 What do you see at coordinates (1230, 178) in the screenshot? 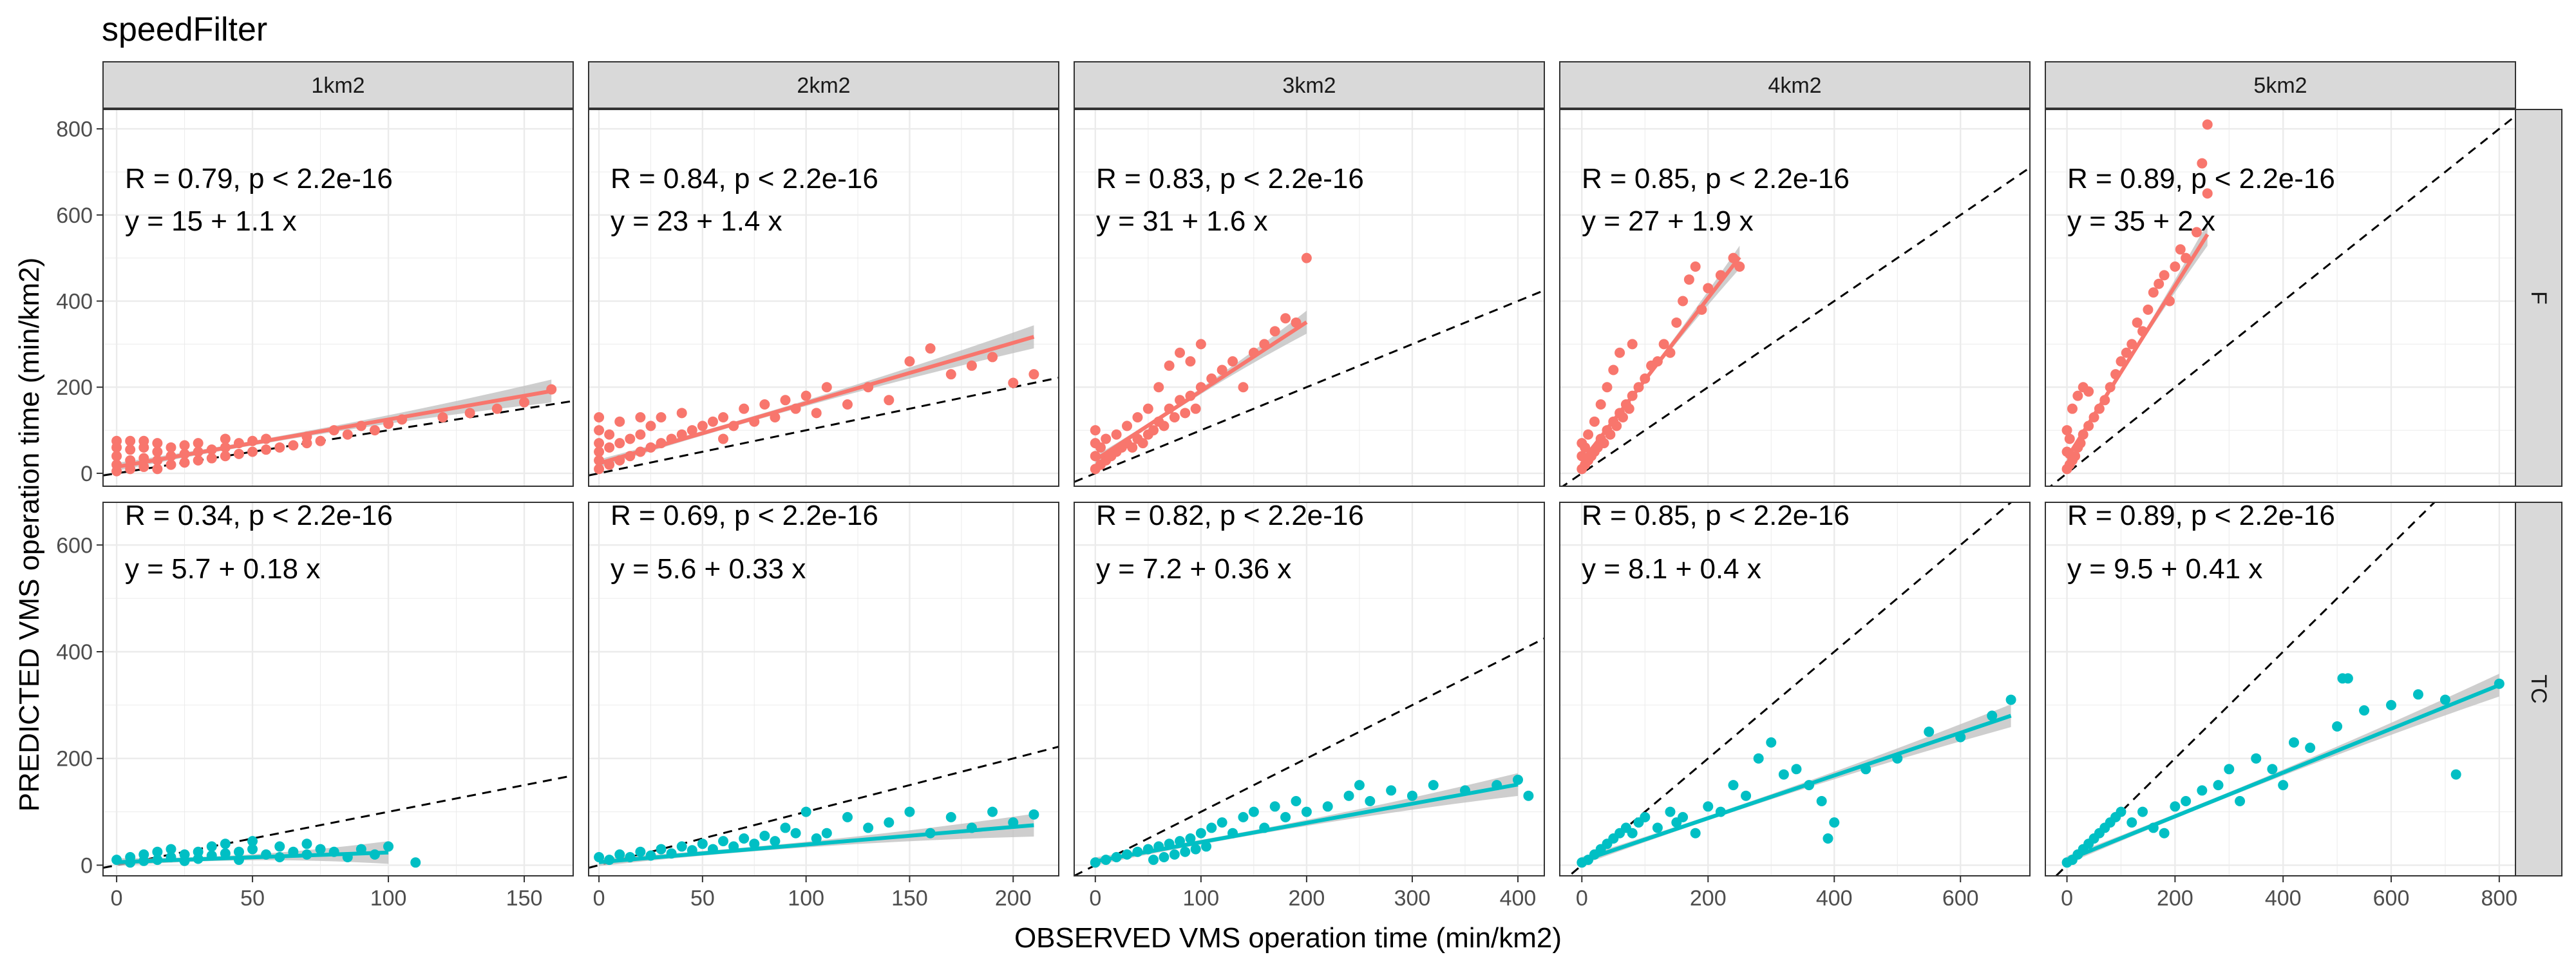
I see `correlation-annotation: R = 0.83, p < 2.2e-16` at bounding box center [1230, 178].